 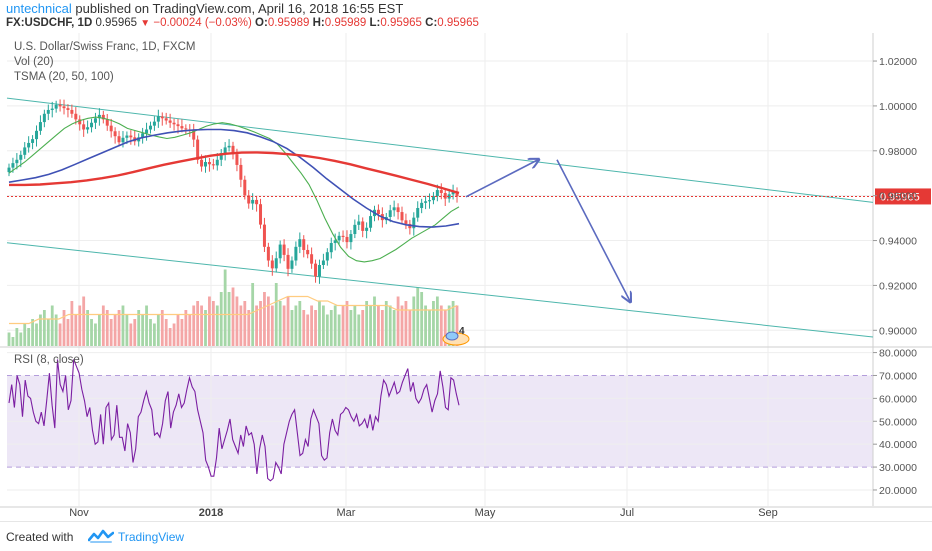 What do you see at coordinates (39, 8) in the screenshot?
I see `author-link: untechnical` at bounding box center [39, 8].